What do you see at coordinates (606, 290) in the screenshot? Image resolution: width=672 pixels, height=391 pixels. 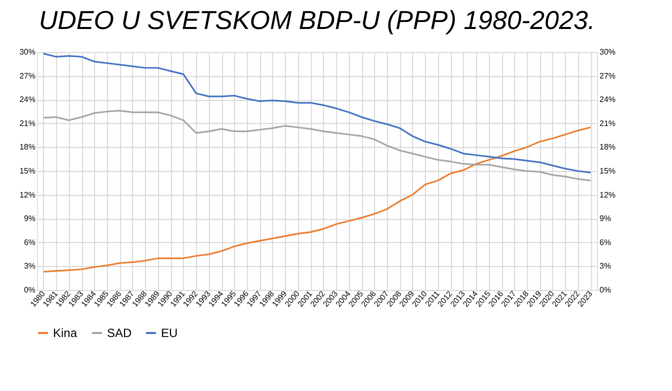 I see `y2-tick-label: 0%` at bounding box center [606, 290].